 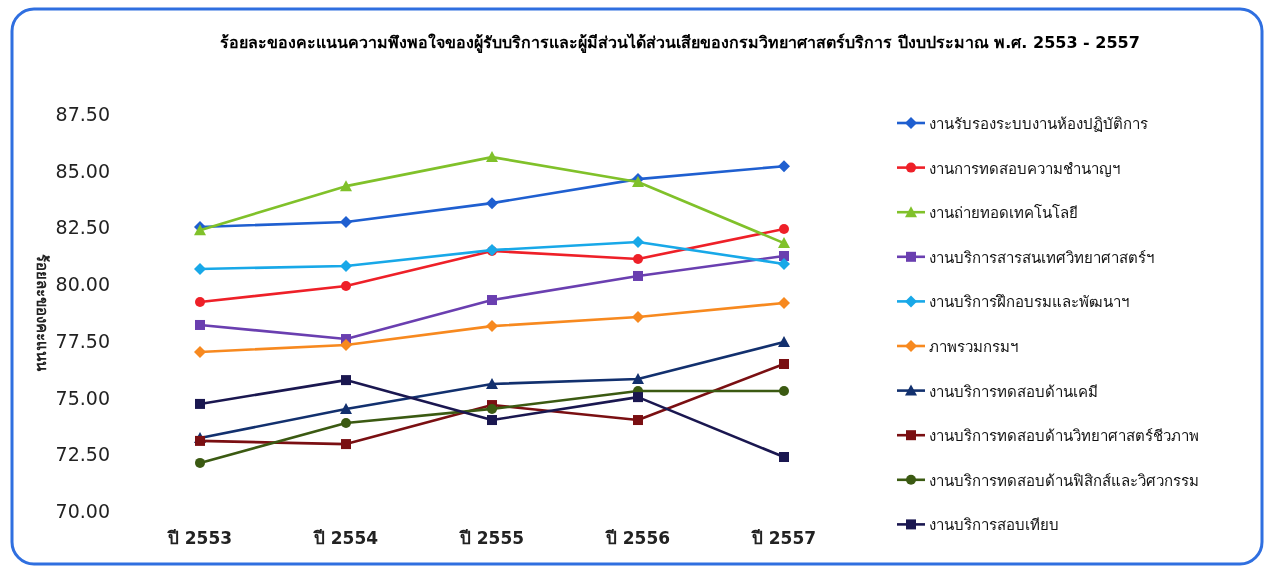 What do you see at coordinates (1029, 302) in the screenshot?
I see `legend-label: งานบริการฝึกอบรมและพัฒนาฯ` at bounding box center [1029, 302].